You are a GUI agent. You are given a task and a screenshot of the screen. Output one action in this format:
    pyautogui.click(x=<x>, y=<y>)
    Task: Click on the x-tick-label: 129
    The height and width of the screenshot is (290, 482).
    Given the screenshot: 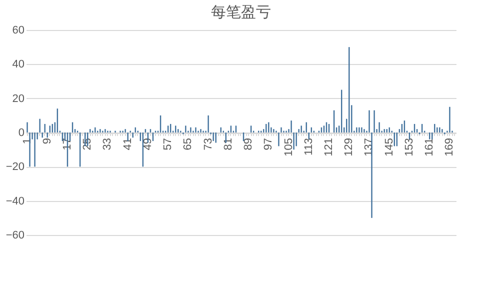 What is the action you would take?
    pyautogui.click(x=349, y=147)
    